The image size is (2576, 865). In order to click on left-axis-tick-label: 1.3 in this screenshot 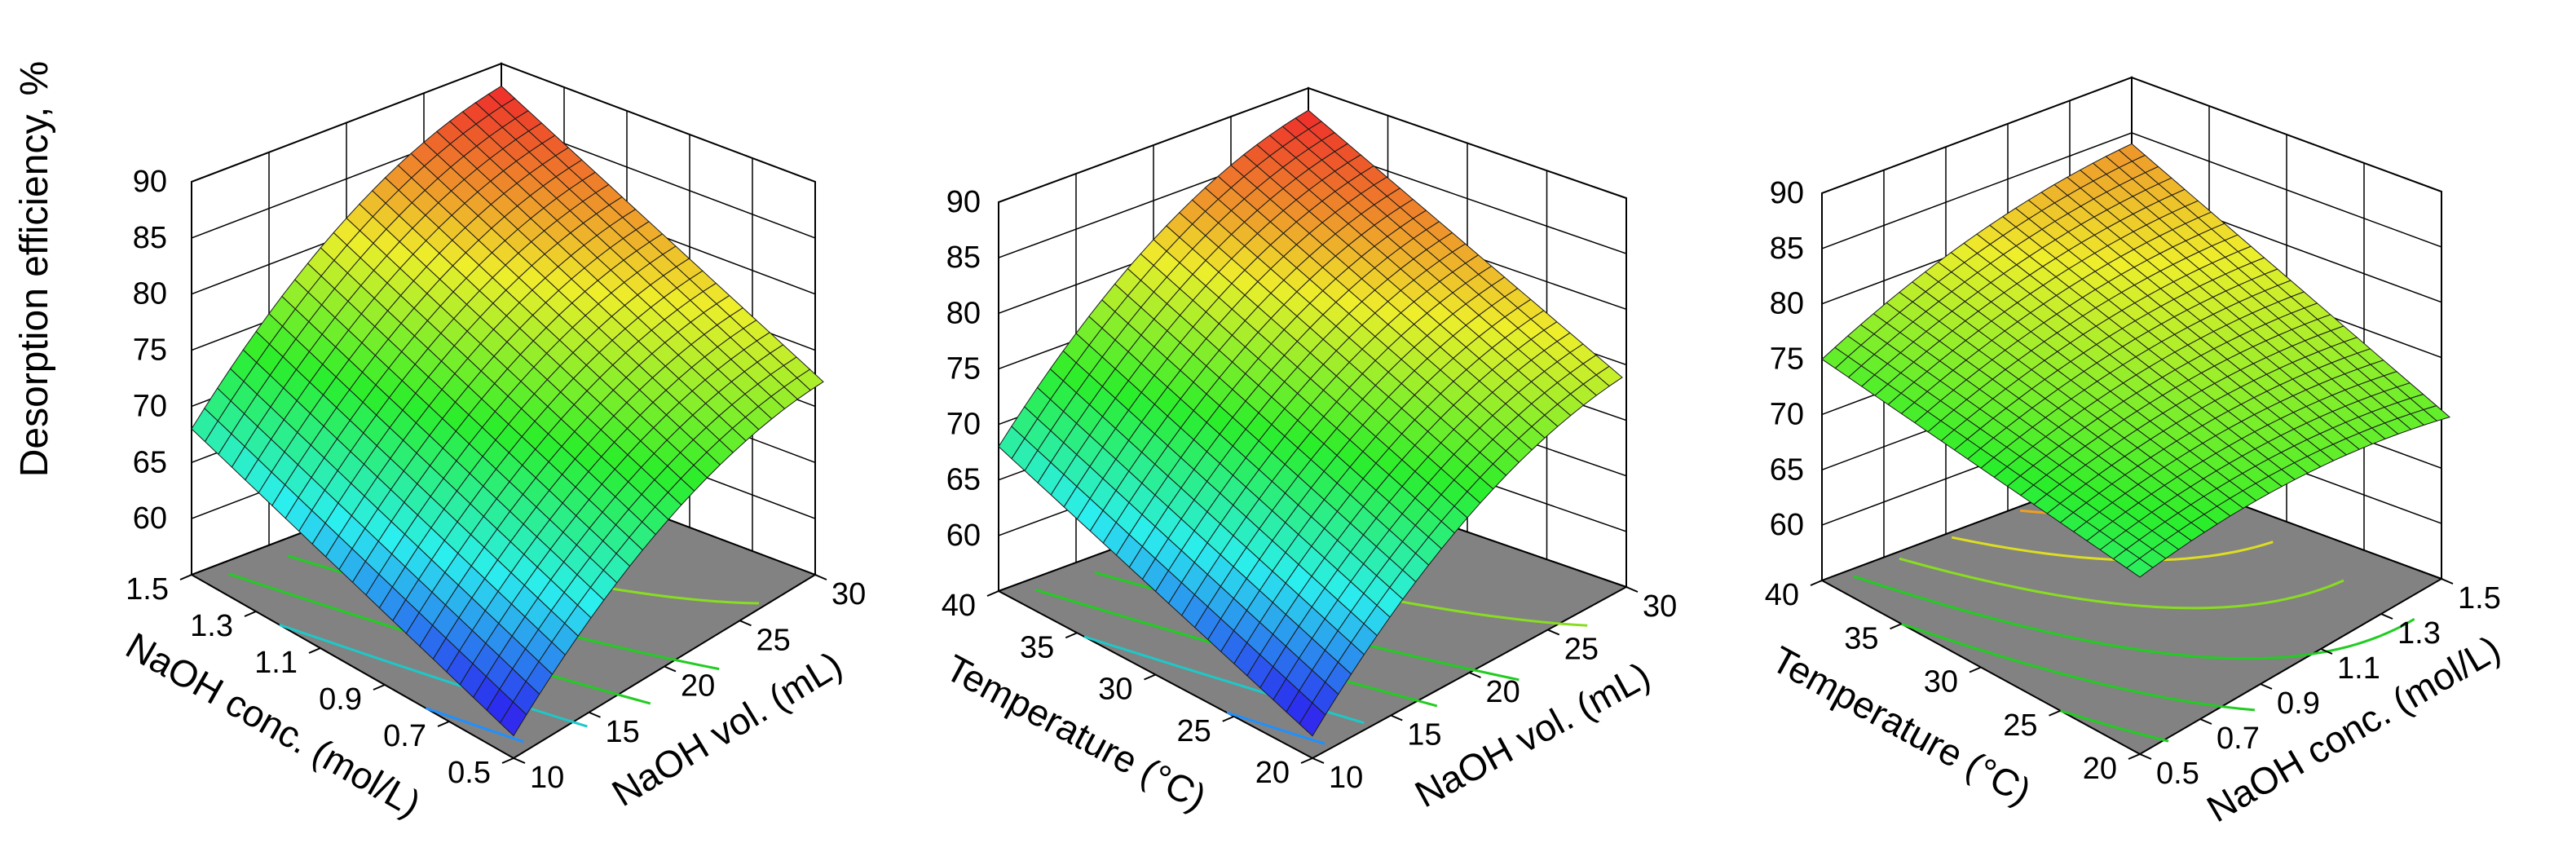, I will do `click(211, 626)`.